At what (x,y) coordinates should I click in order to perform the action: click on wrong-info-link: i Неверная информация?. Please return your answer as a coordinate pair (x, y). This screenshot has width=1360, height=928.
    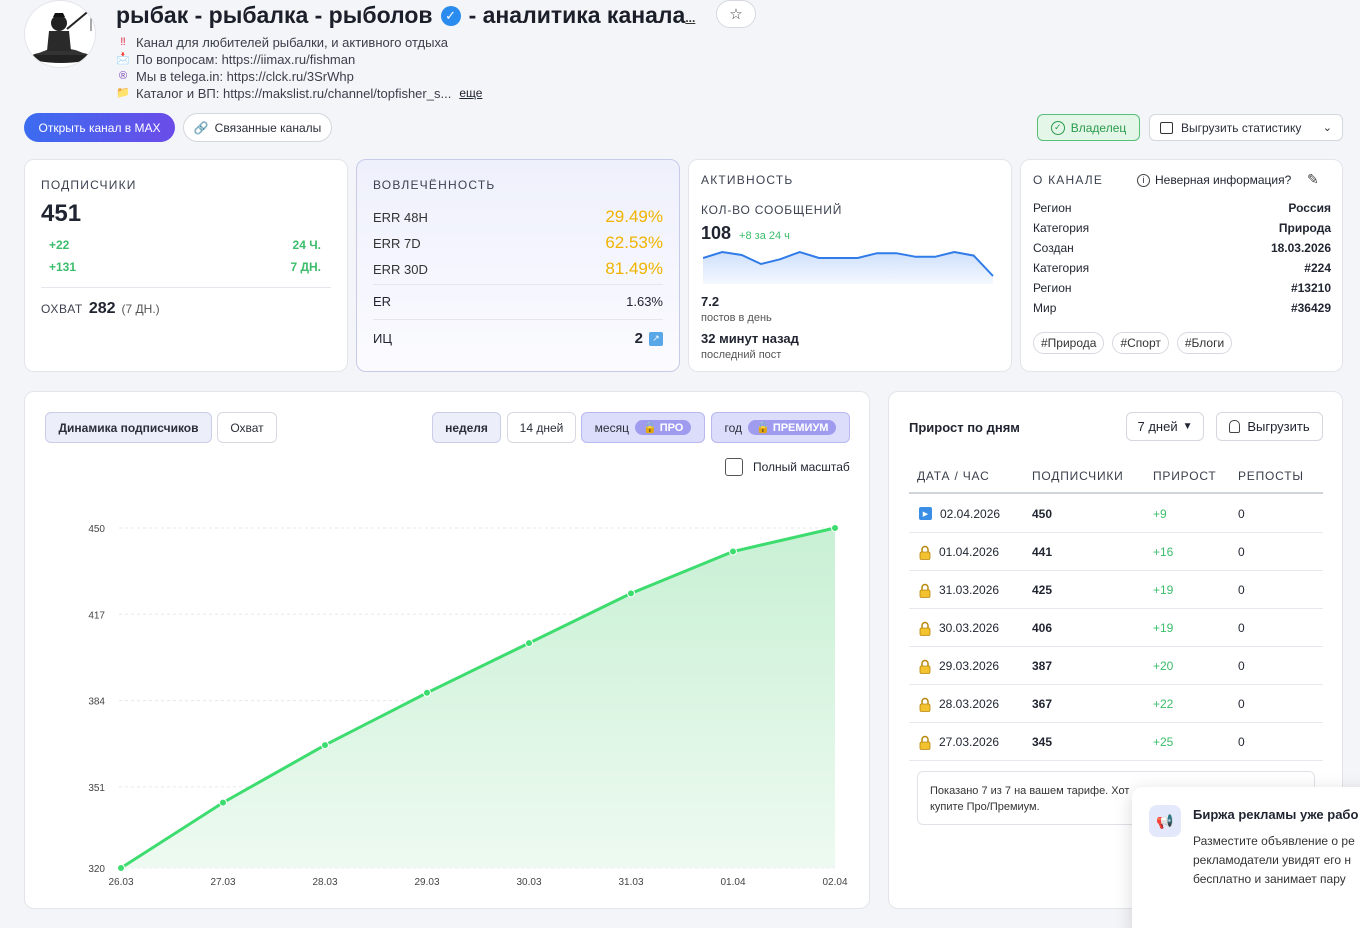
    Looking at the image, I should click on (1214, 180).